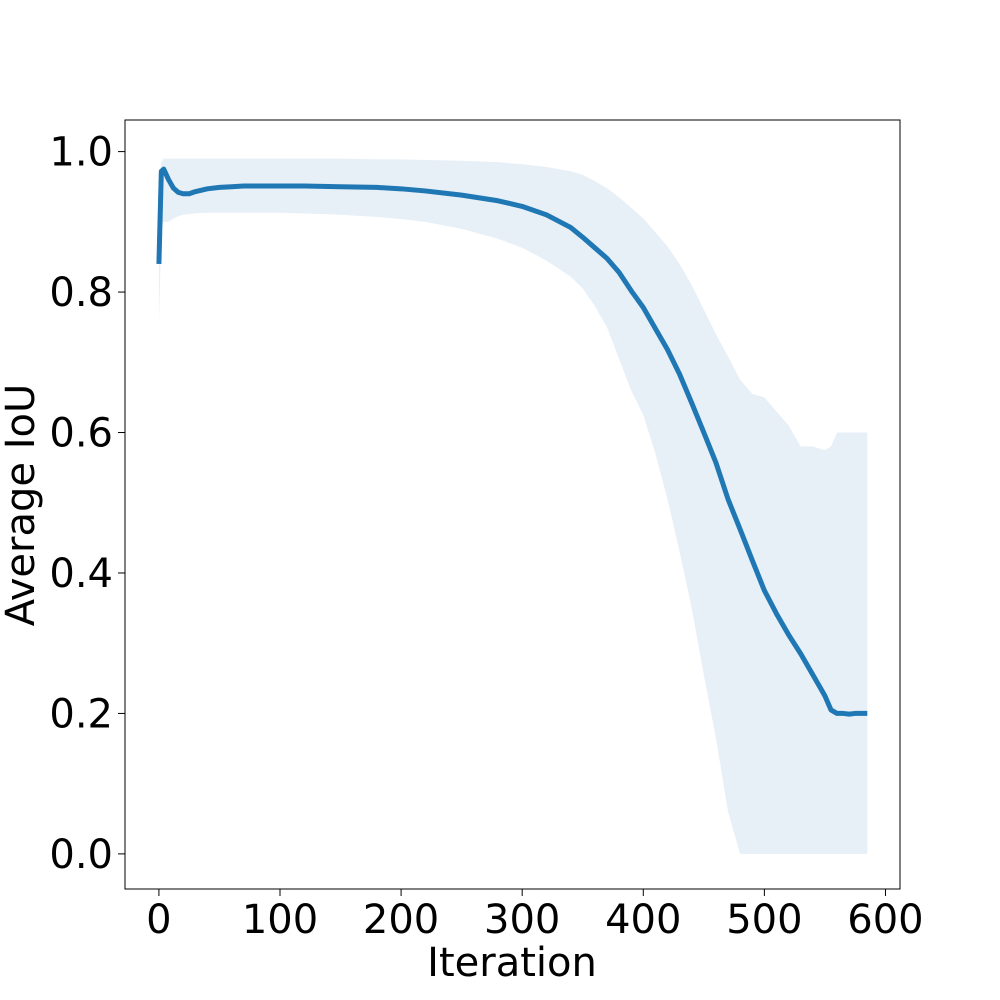  I want to click on y-tick-label: 0.6, so click(81, 434).